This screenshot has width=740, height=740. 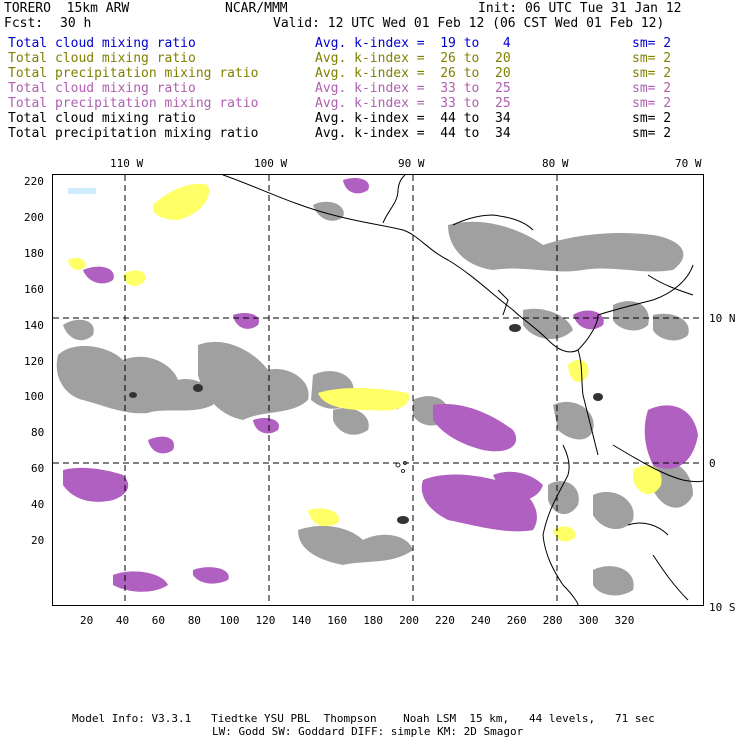 I want to click on y-tick-label: 180, so click(x=34, y=253).